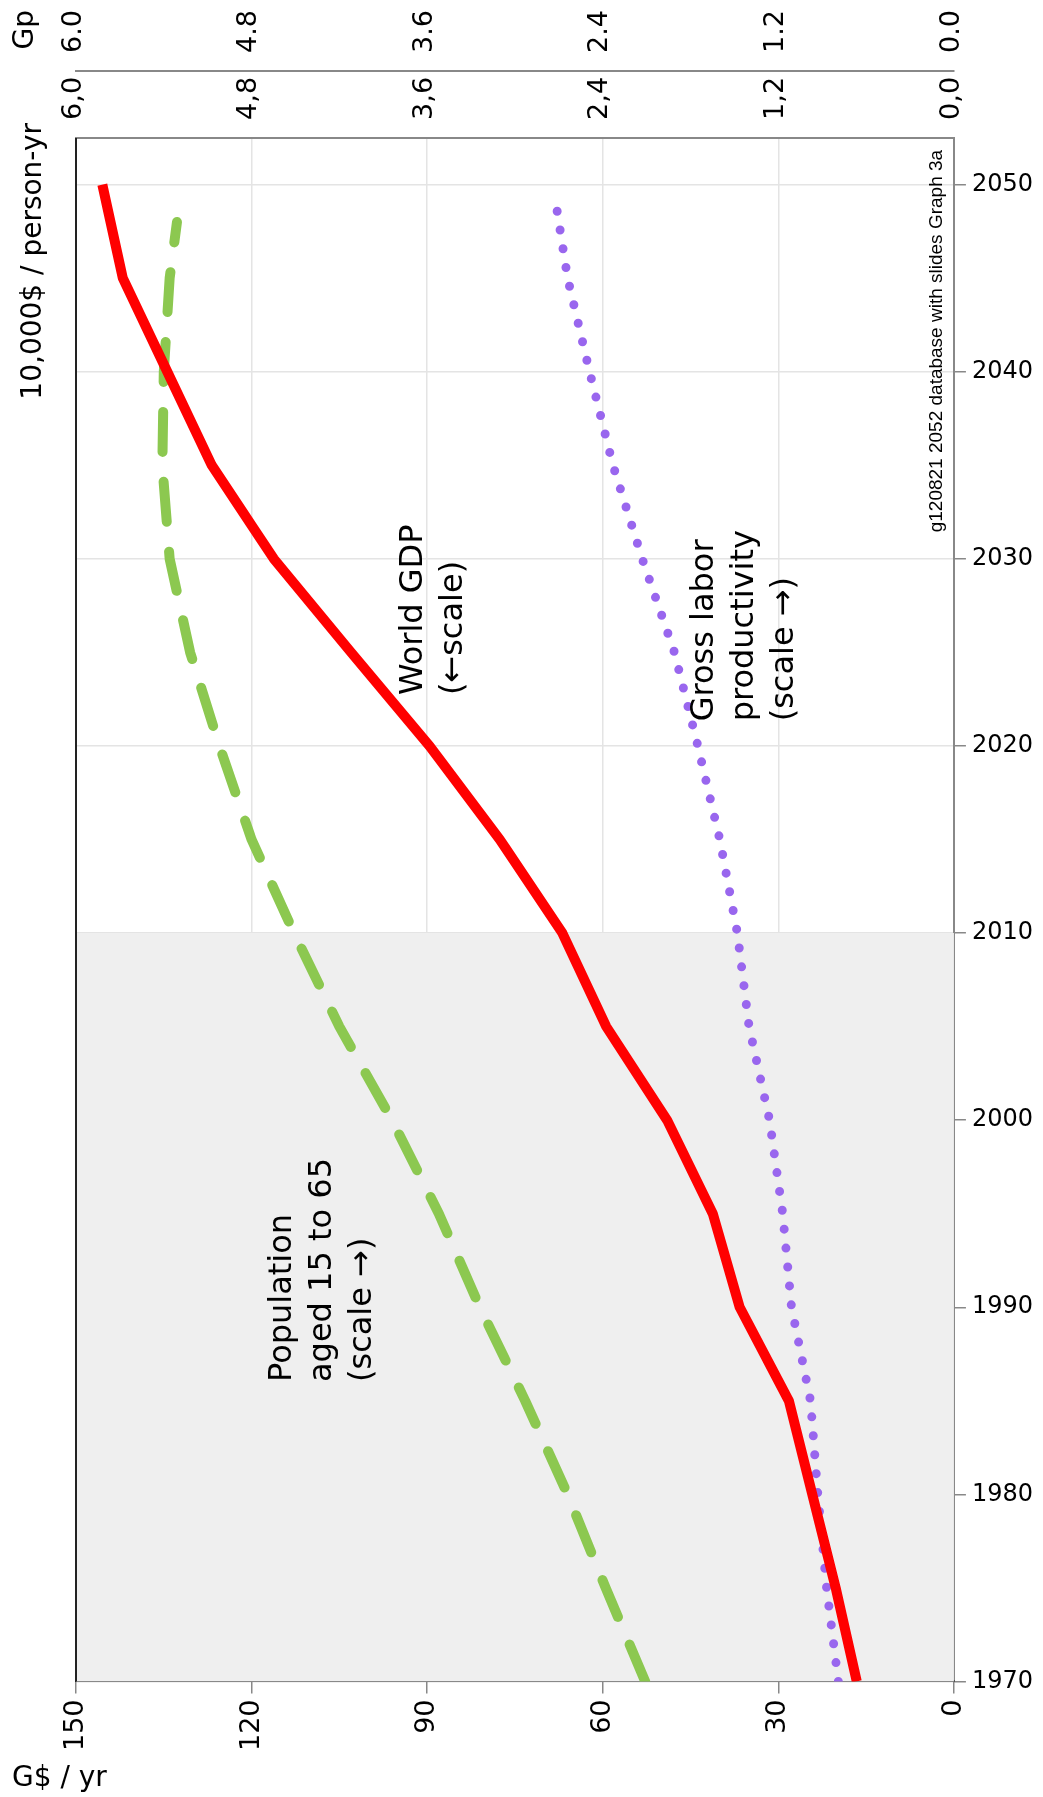  I want to click on text: 2.4, so click(598, 31).